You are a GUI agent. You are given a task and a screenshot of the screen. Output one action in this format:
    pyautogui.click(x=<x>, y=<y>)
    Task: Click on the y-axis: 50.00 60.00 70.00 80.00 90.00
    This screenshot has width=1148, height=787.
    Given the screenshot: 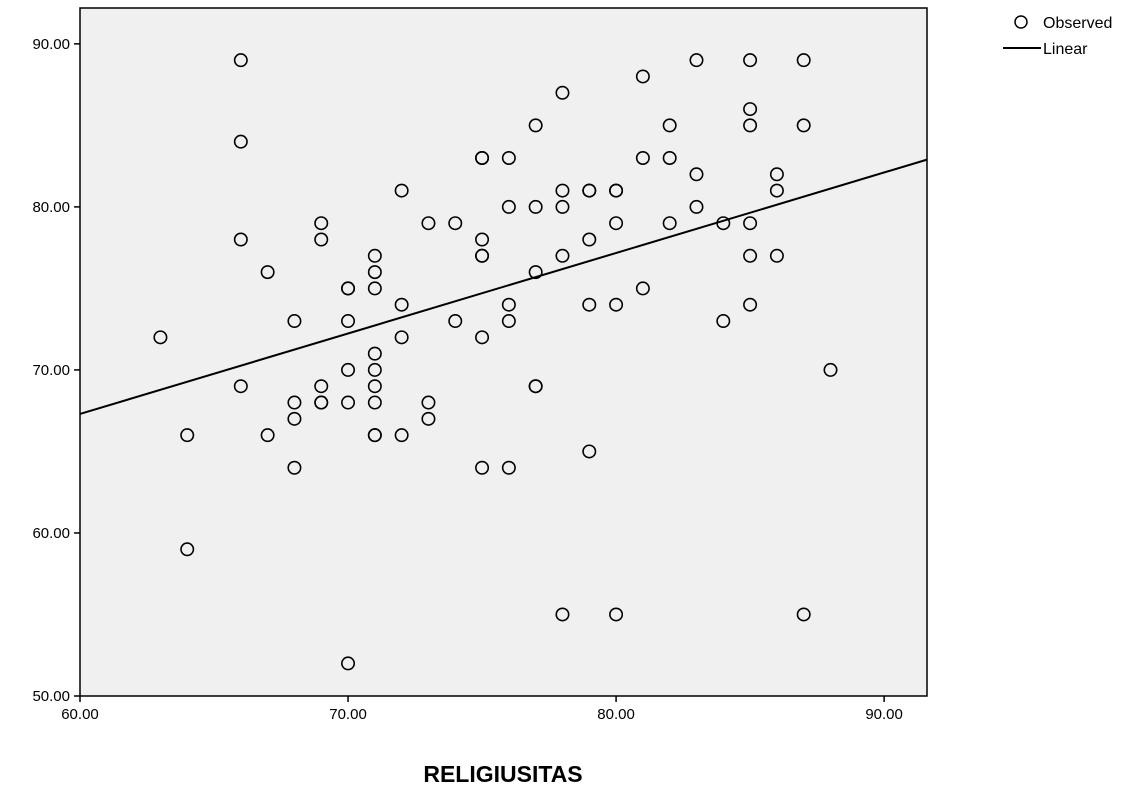 What is the action you would take?
    pyautogui.click(x=56, y=370)
    